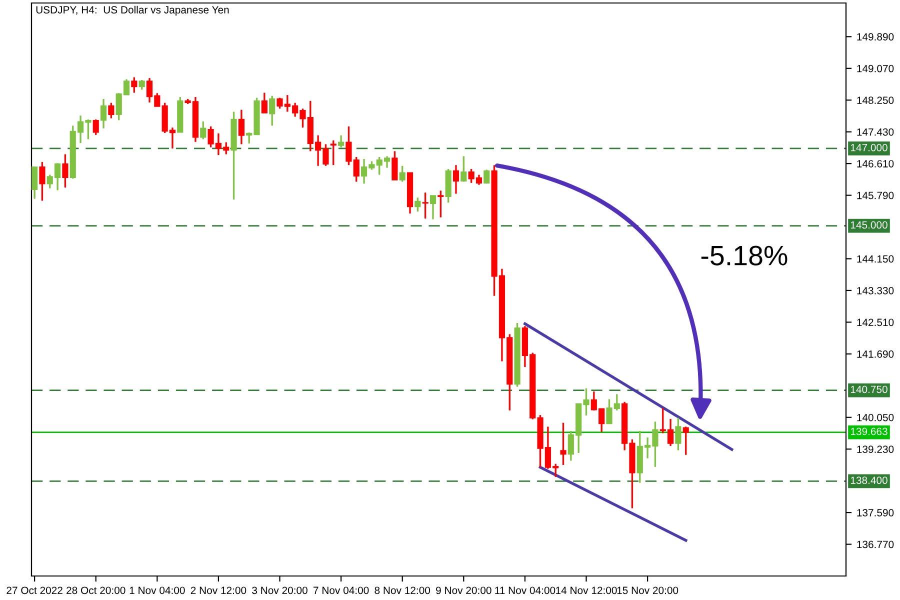 This screenshot has width=900, height=600. Describe the element at coordinates (132, 11) in the screenshot. I see `chart-title: USDJPY, H4: US Dollar vs Japanese Yen` at that location.